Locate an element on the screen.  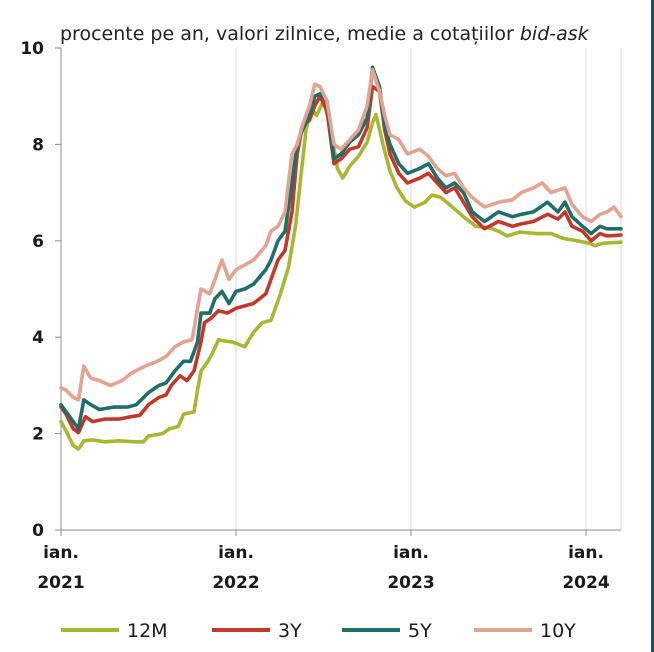
y-tick-label-10: 10 is located at coordinates (32, 49).